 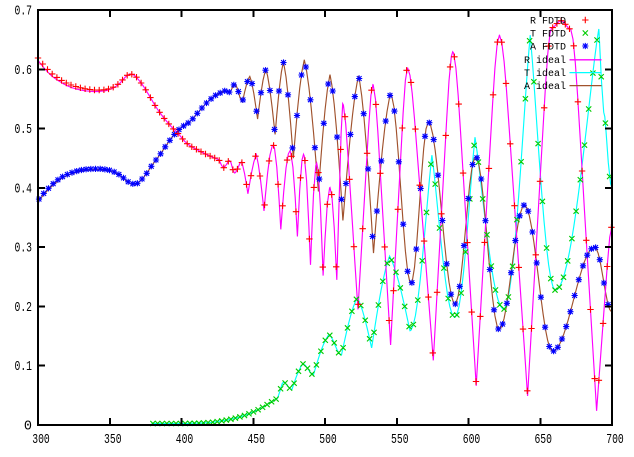 What do you see at coordinates (545, 87) in the screenshot?
I see `svg-text: A ideal` at bounding box center [545, 87].